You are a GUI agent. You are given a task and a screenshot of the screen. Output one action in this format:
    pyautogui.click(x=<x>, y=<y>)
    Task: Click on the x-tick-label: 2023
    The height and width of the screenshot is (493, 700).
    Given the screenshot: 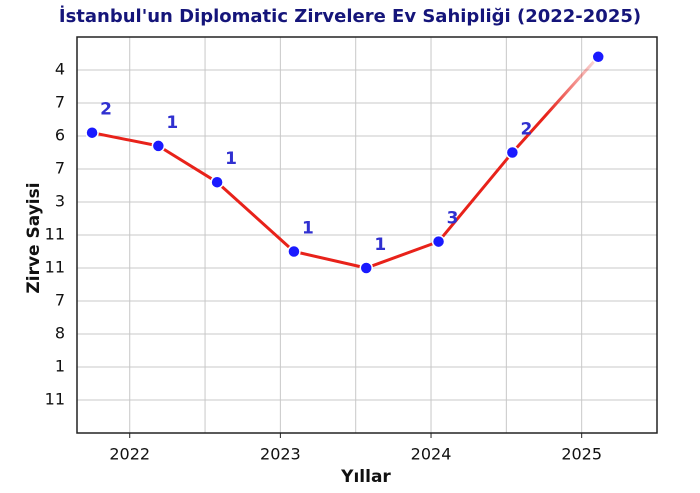 What is the action you would take?
    pyautogui.click(x=280, y=454)
    